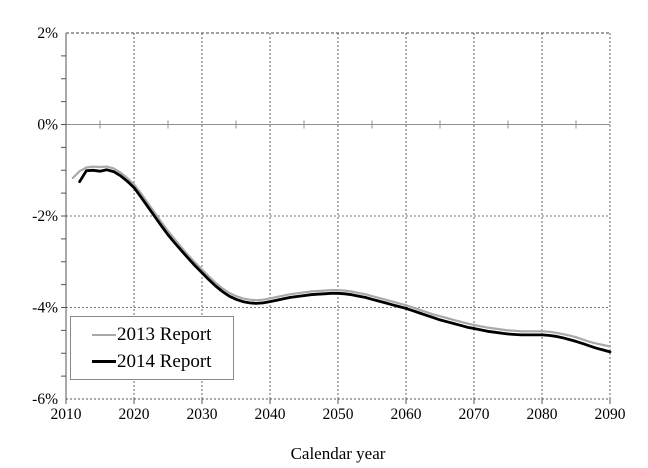 Image resolution: width=648 pixels, height=468 pixels. I want to click on x-tick-label-2080: 2080, so click(542, 414).